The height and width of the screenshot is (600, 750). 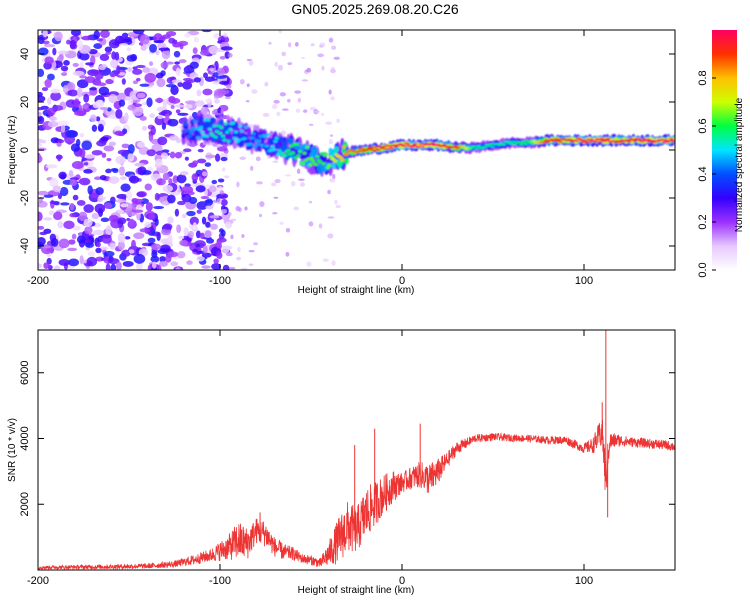 I want to click on colorbar-tick-label: 0.8, so click(x=703, y=77).